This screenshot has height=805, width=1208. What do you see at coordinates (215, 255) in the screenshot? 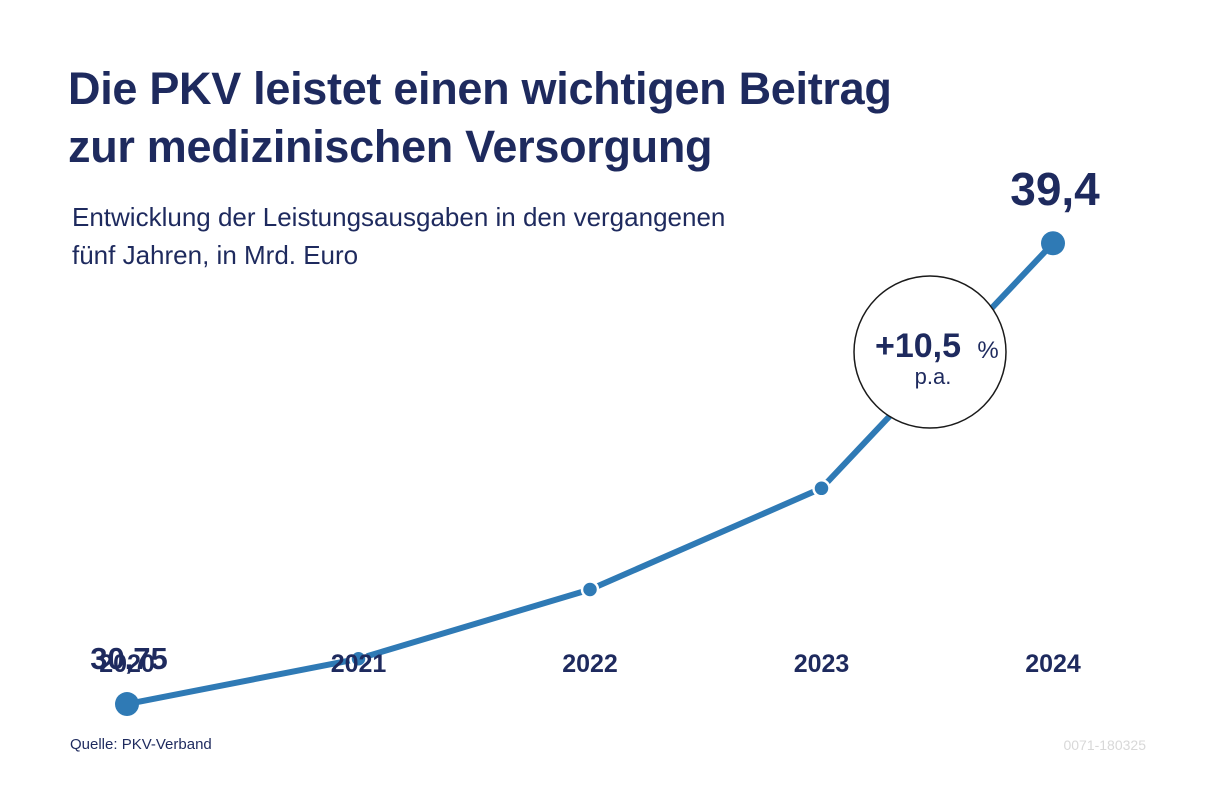
I see `chart-subtitle-line-2: fünf Jahren, in Mrd. Euro` at bounding box center [215, 255].